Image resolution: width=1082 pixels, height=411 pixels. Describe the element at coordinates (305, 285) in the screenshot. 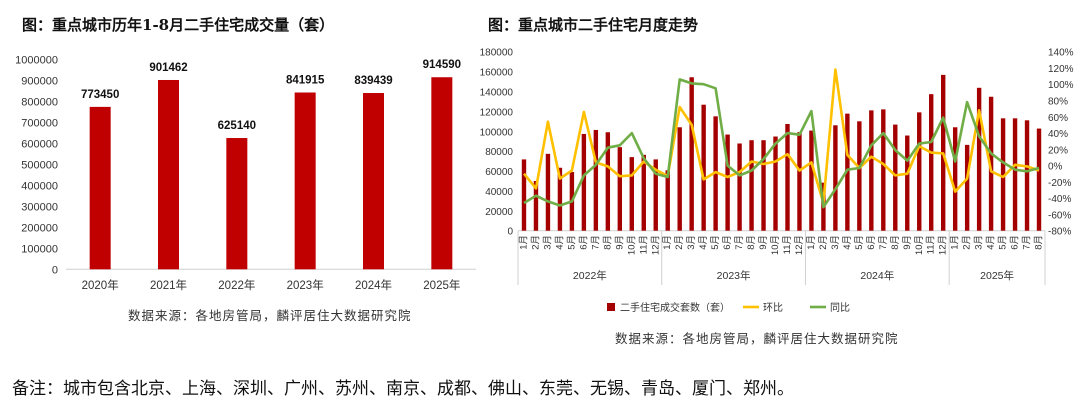

I see `left-x-tick-label: 2023年` at that location.